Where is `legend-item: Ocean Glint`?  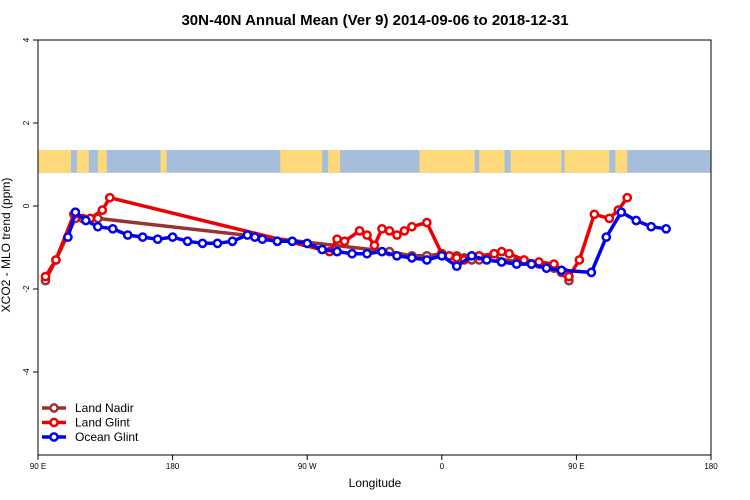
legend-item: Ocean Glint is located at coordinates (90, 437).